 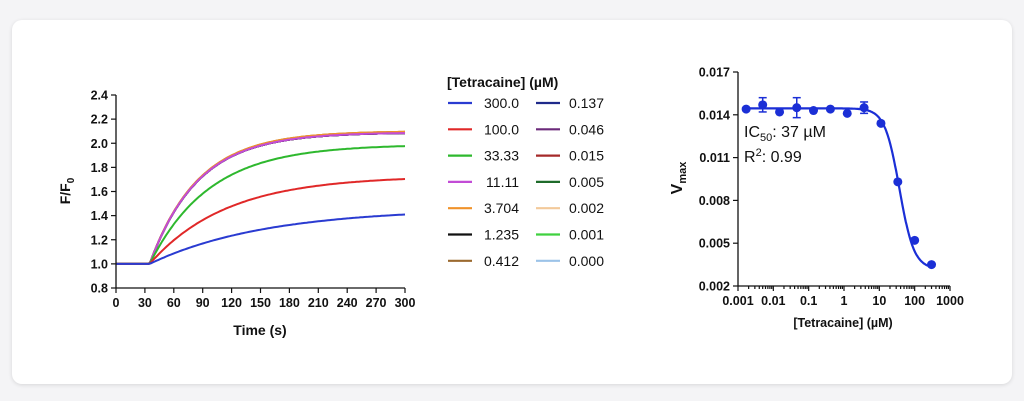 I want to click on x-ticks: 0 30 60 90 120 150 180 210 240 270 300, so click(x=264, y=299).